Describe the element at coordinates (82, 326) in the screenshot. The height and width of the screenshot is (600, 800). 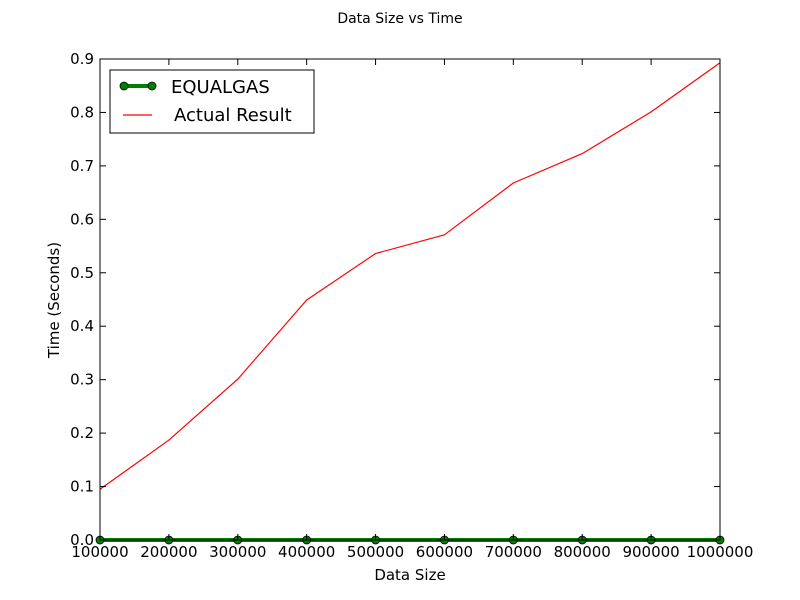
I see `y-tick-label: 0.4` at that location.